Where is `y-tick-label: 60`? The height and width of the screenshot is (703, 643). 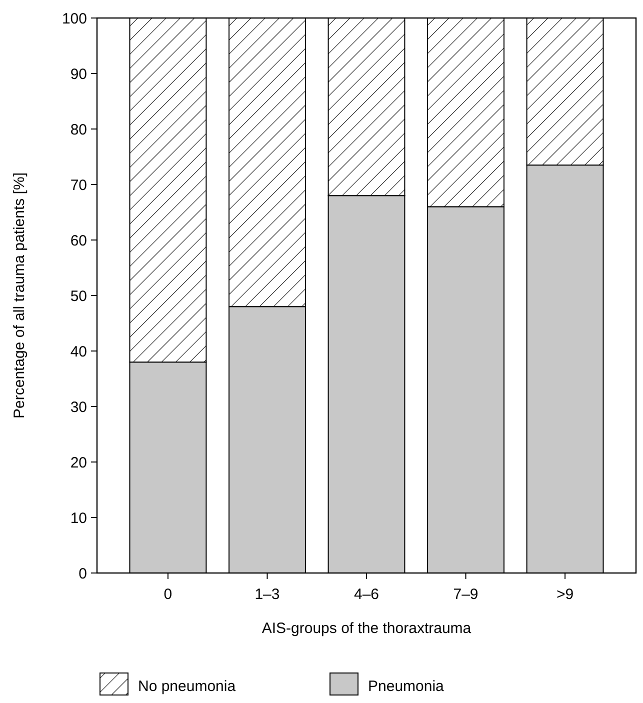 y-tick-label: 60 is located at coordinates (78, 241).